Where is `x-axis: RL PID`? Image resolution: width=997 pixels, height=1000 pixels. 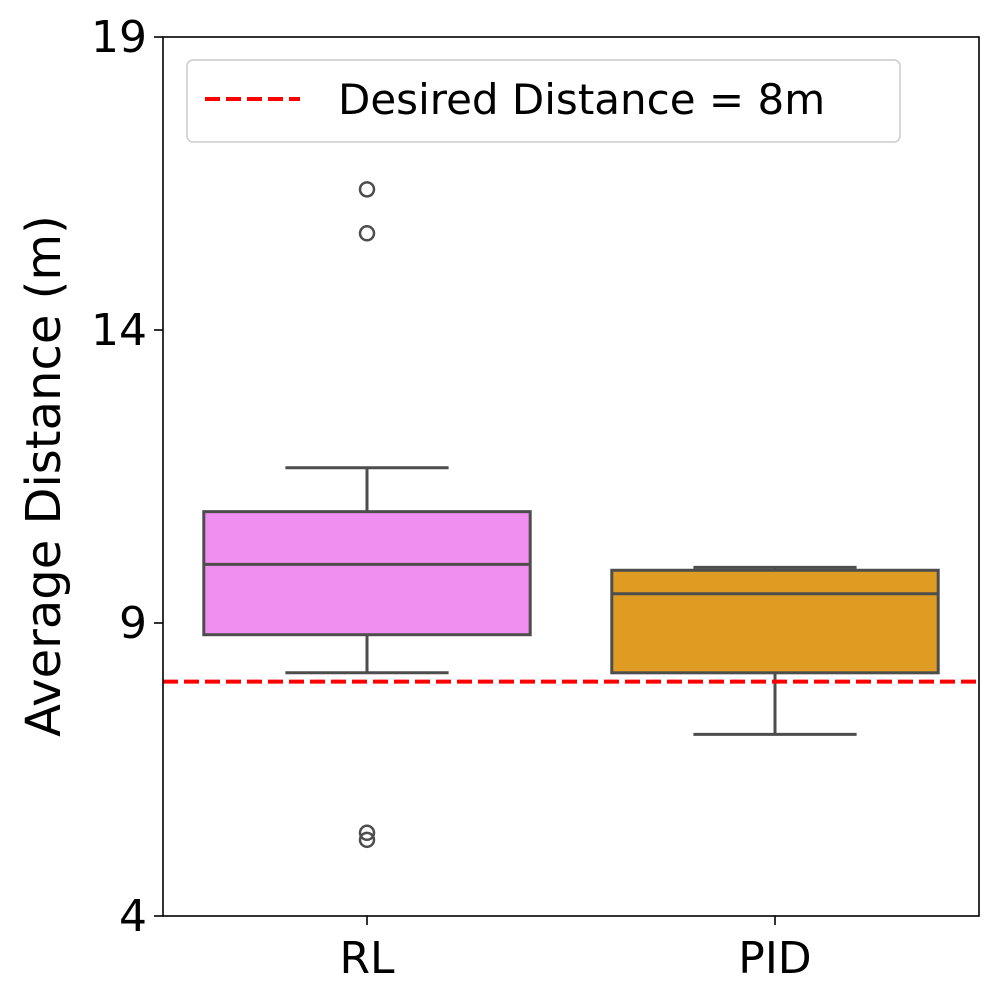
x-axis: RL PID is located at coordinates (575, 950).